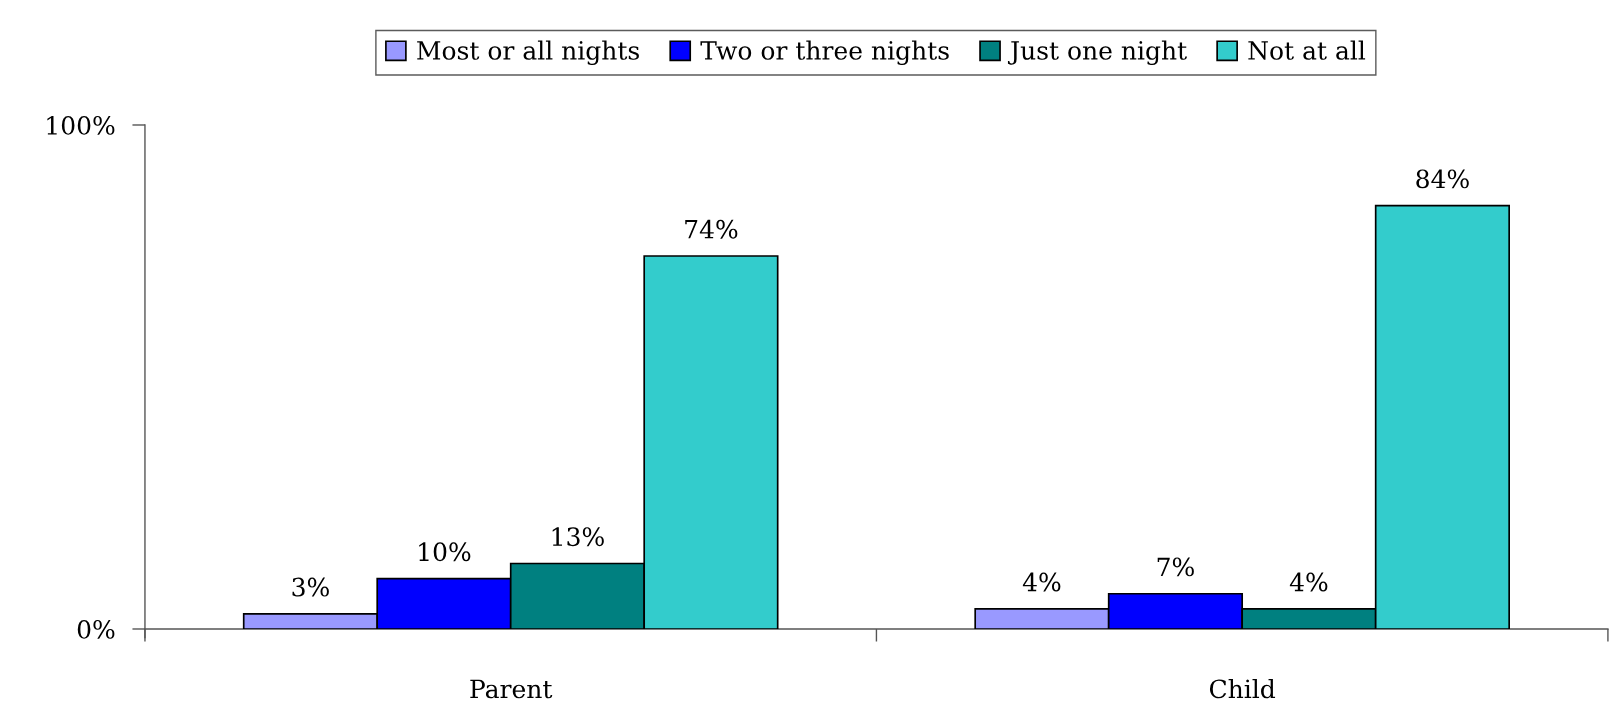  I want to click on data-label: 74%, so click(711, 229).